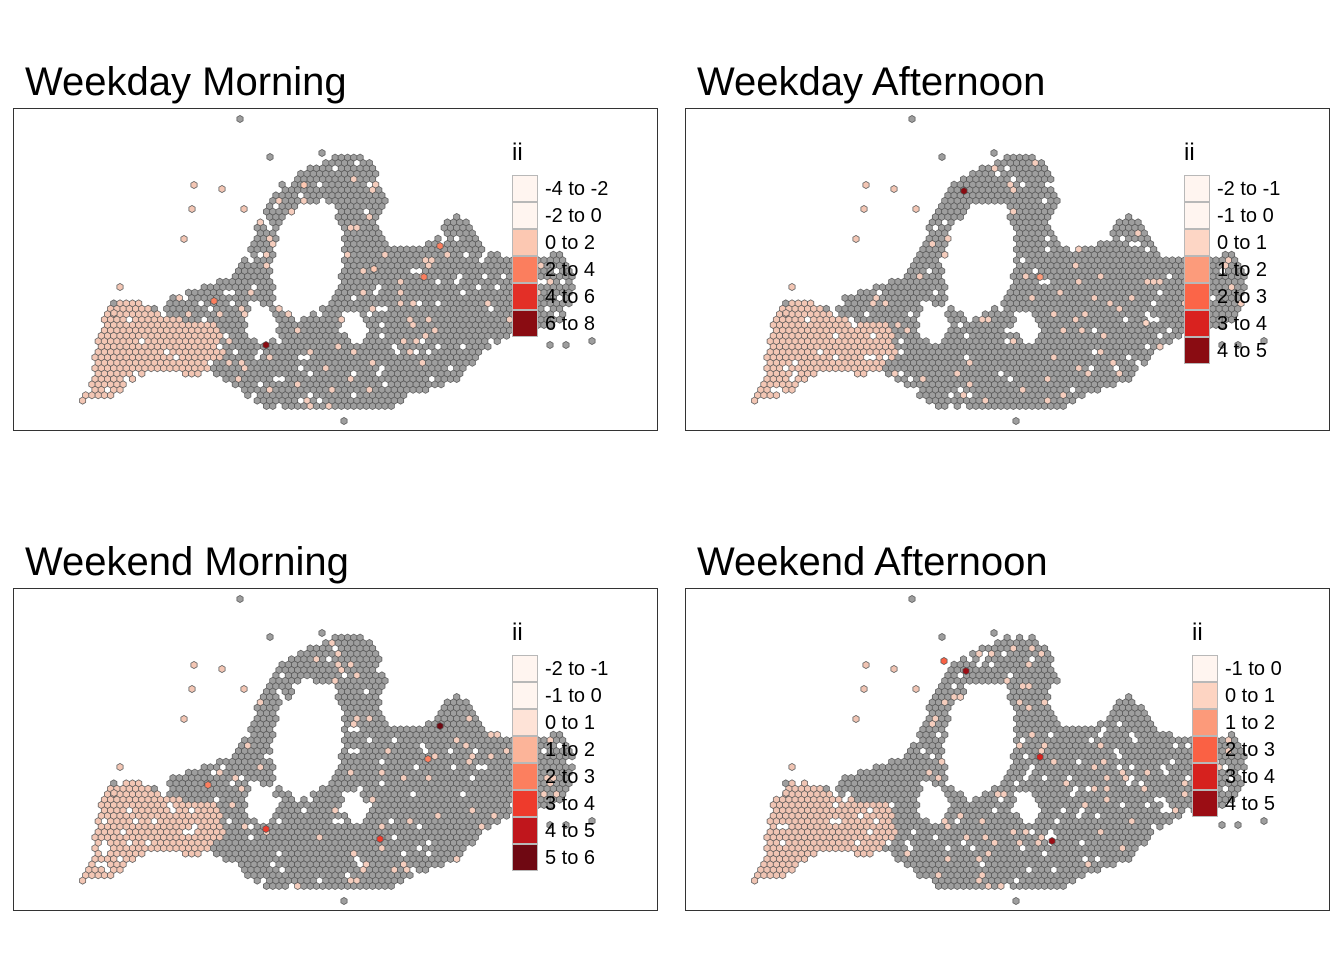  What do you see at coordinates (572, 215) in the screenshot?
I see `legend-item: -2 to 0` at bounding box center [572, 215].